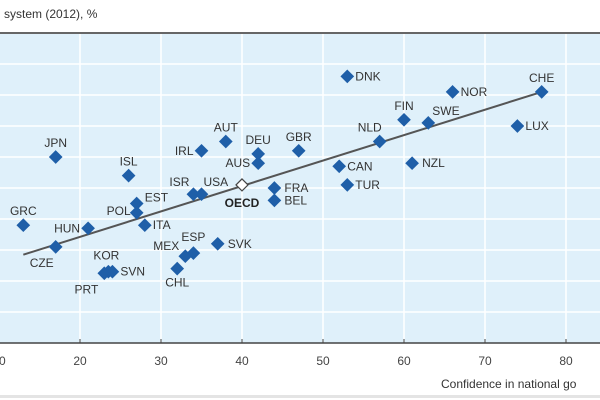 The height and width of the screenshot is (400, 600). I want to click on x-axis-label: Confidence in national go, so click(509, 384).